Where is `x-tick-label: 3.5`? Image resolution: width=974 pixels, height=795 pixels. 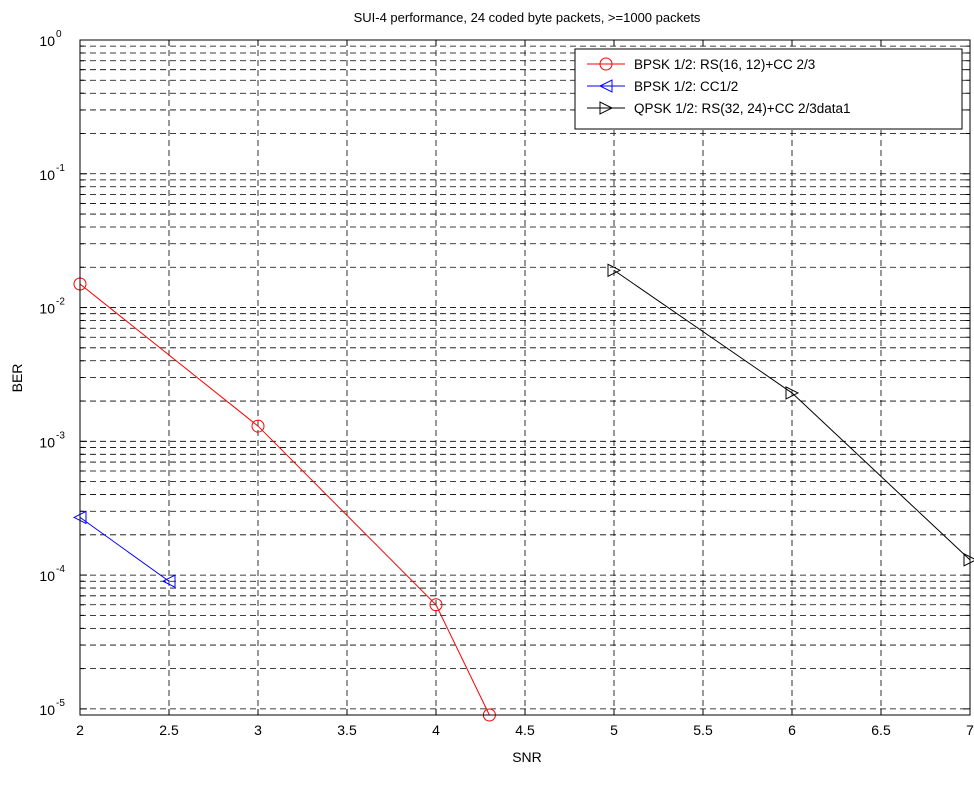 x-tick-label: 3.5 is located at coordinates (347, 730).